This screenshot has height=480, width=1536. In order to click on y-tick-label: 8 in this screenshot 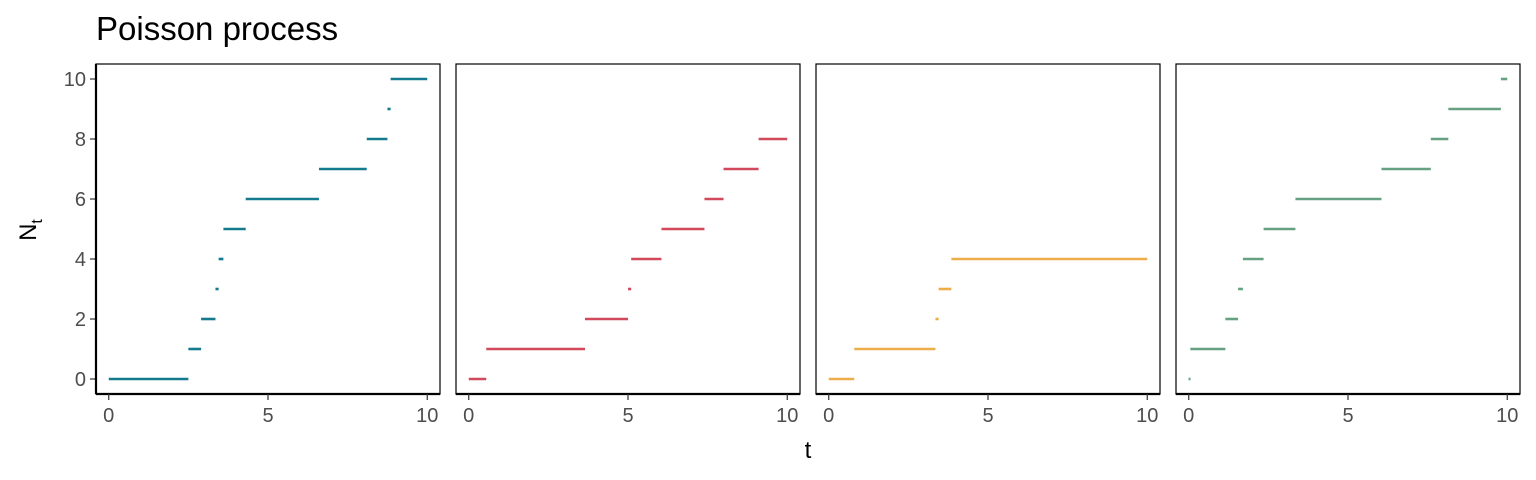, I will do `click(80, 140)`.